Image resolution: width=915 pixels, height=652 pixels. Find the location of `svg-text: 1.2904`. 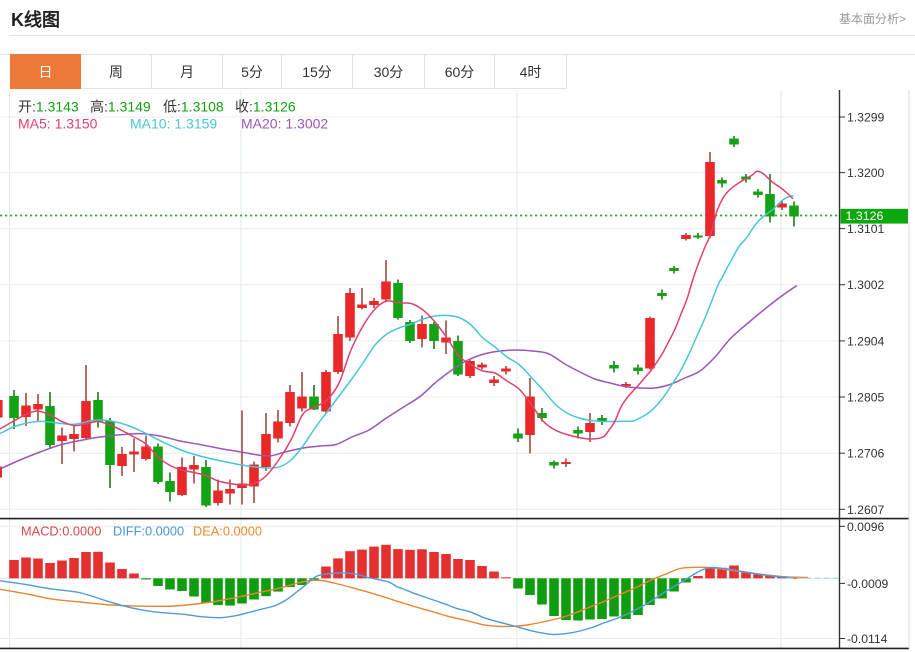

svg-text: 1.2904 is located at coordinates (865, 341).